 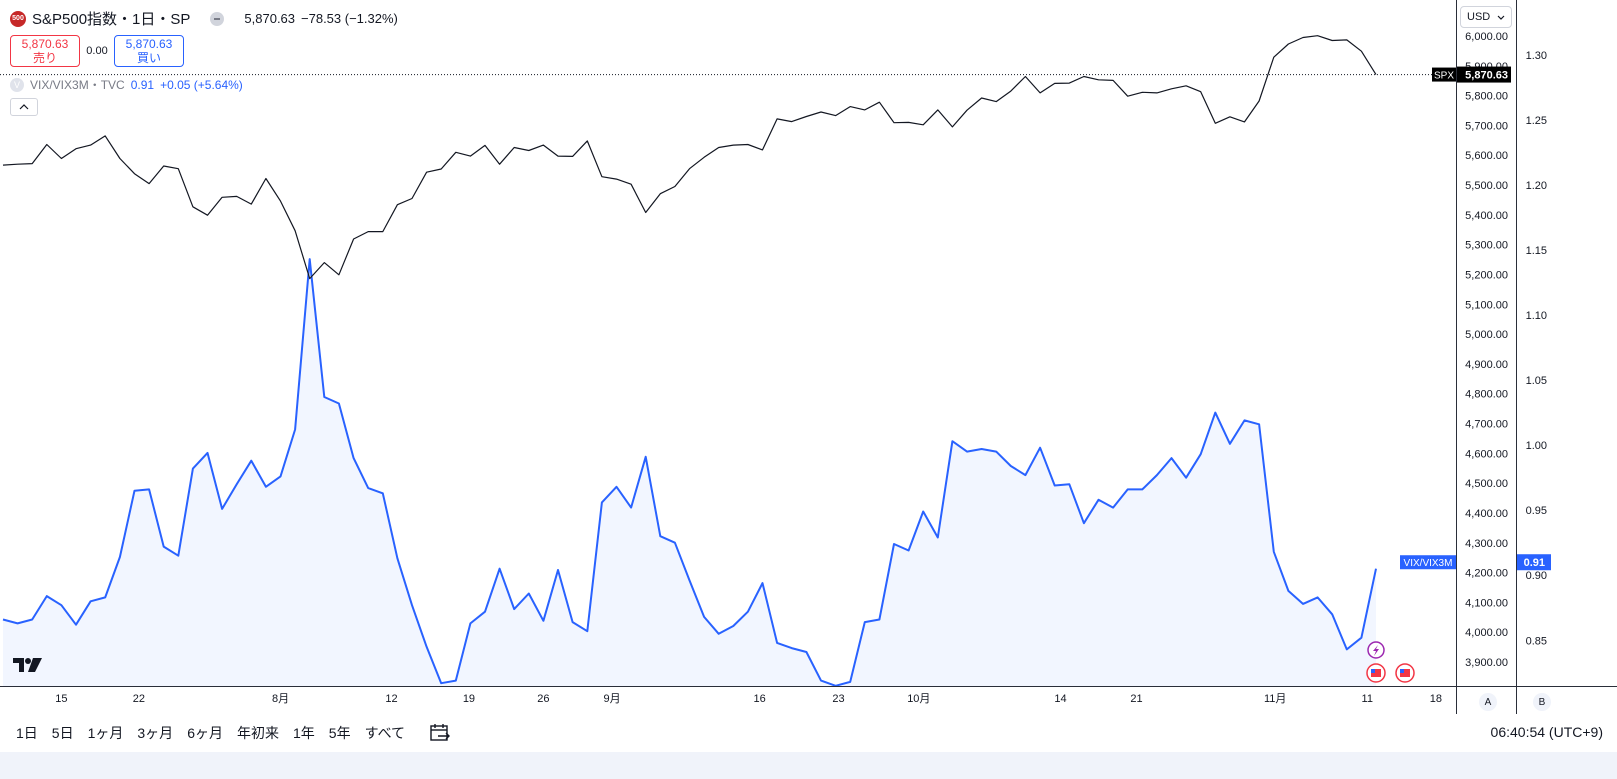 I want to click on bottom-strip, so click(x=808, y=765).